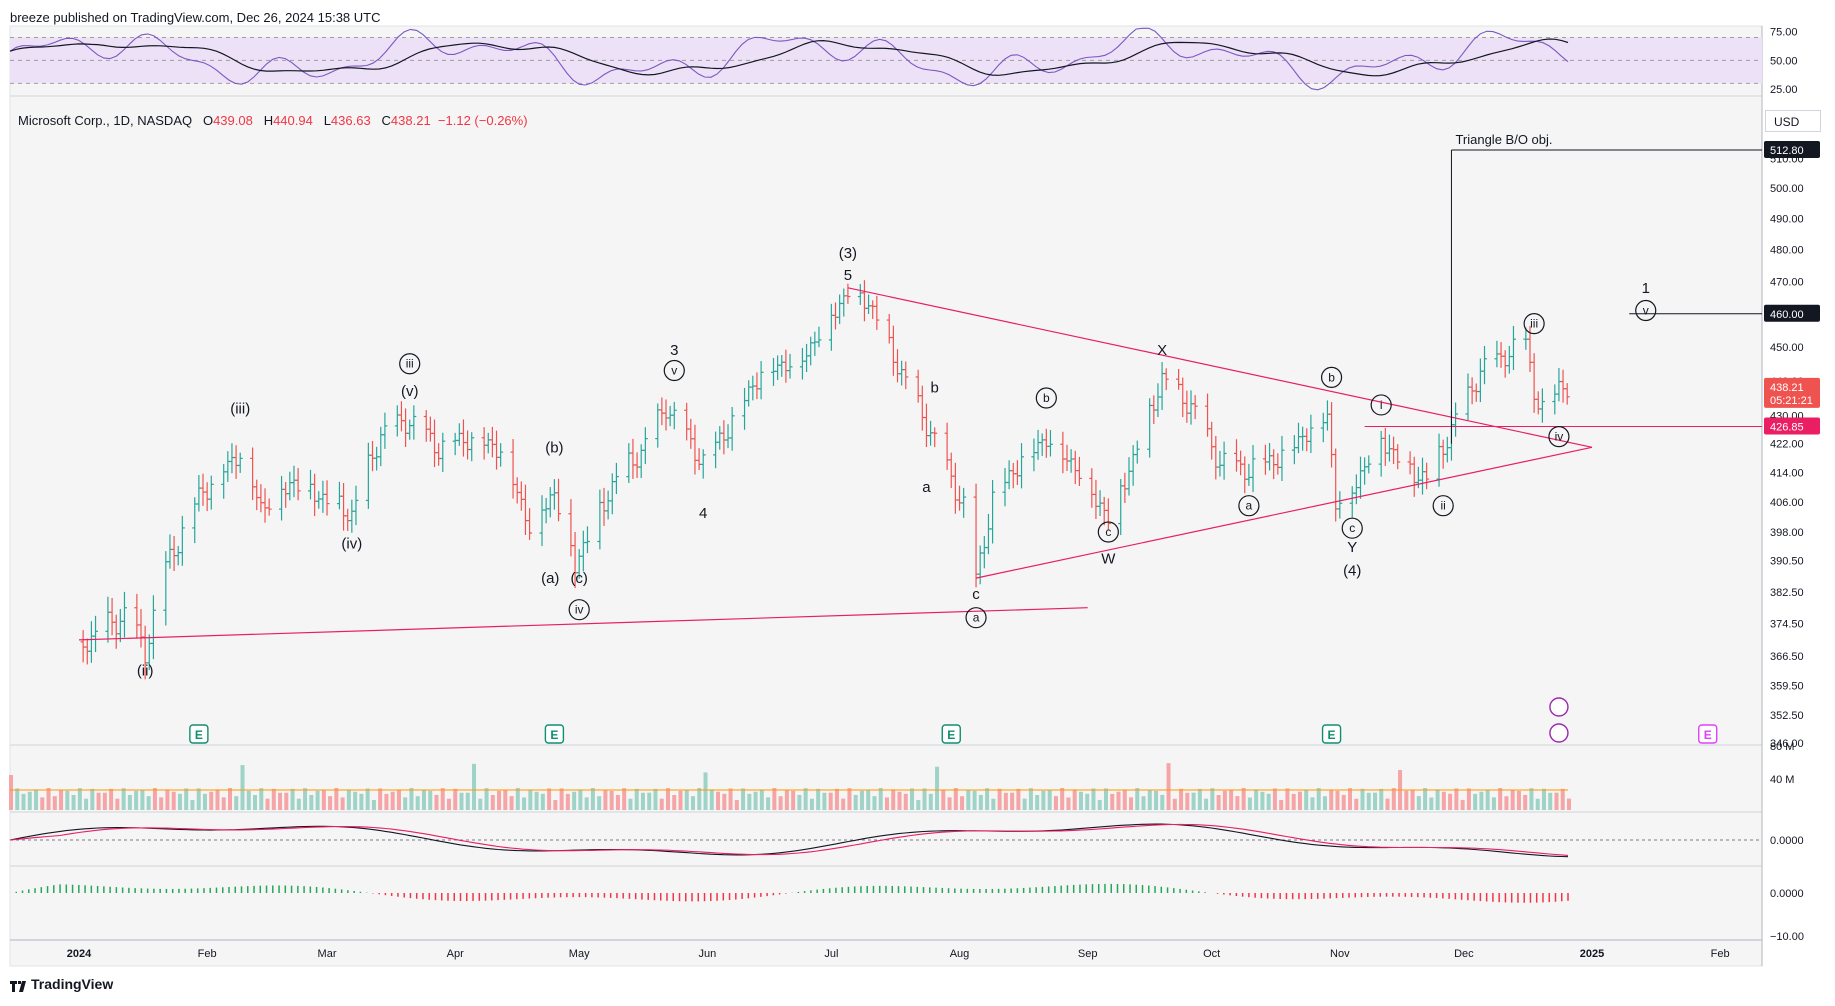 The image size is (1835, 1006). Describe the element at coordinates (1503, 139) in the screenshot. I see `annotation-label: Triangle B/O obj.` at that location.